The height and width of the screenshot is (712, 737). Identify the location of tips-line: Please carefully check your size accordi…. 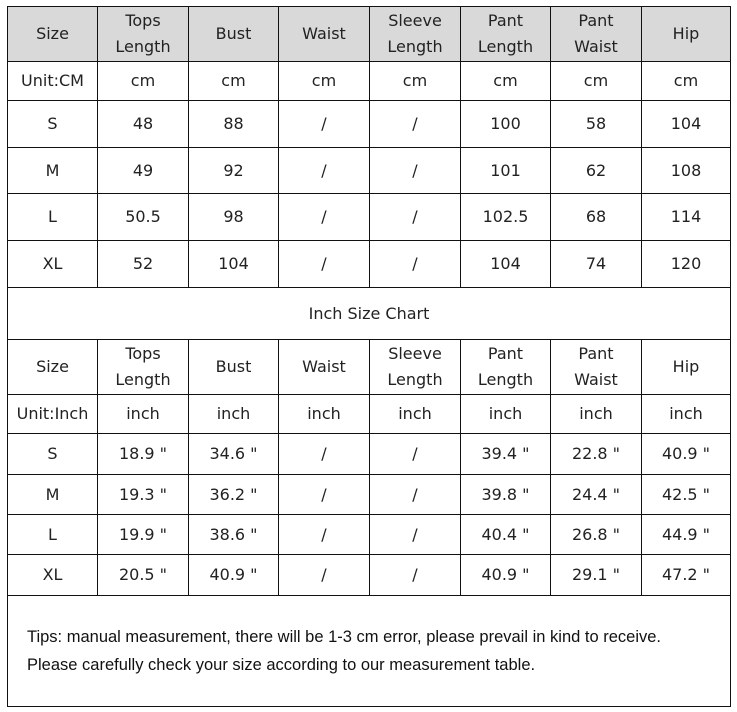
(281, 665).